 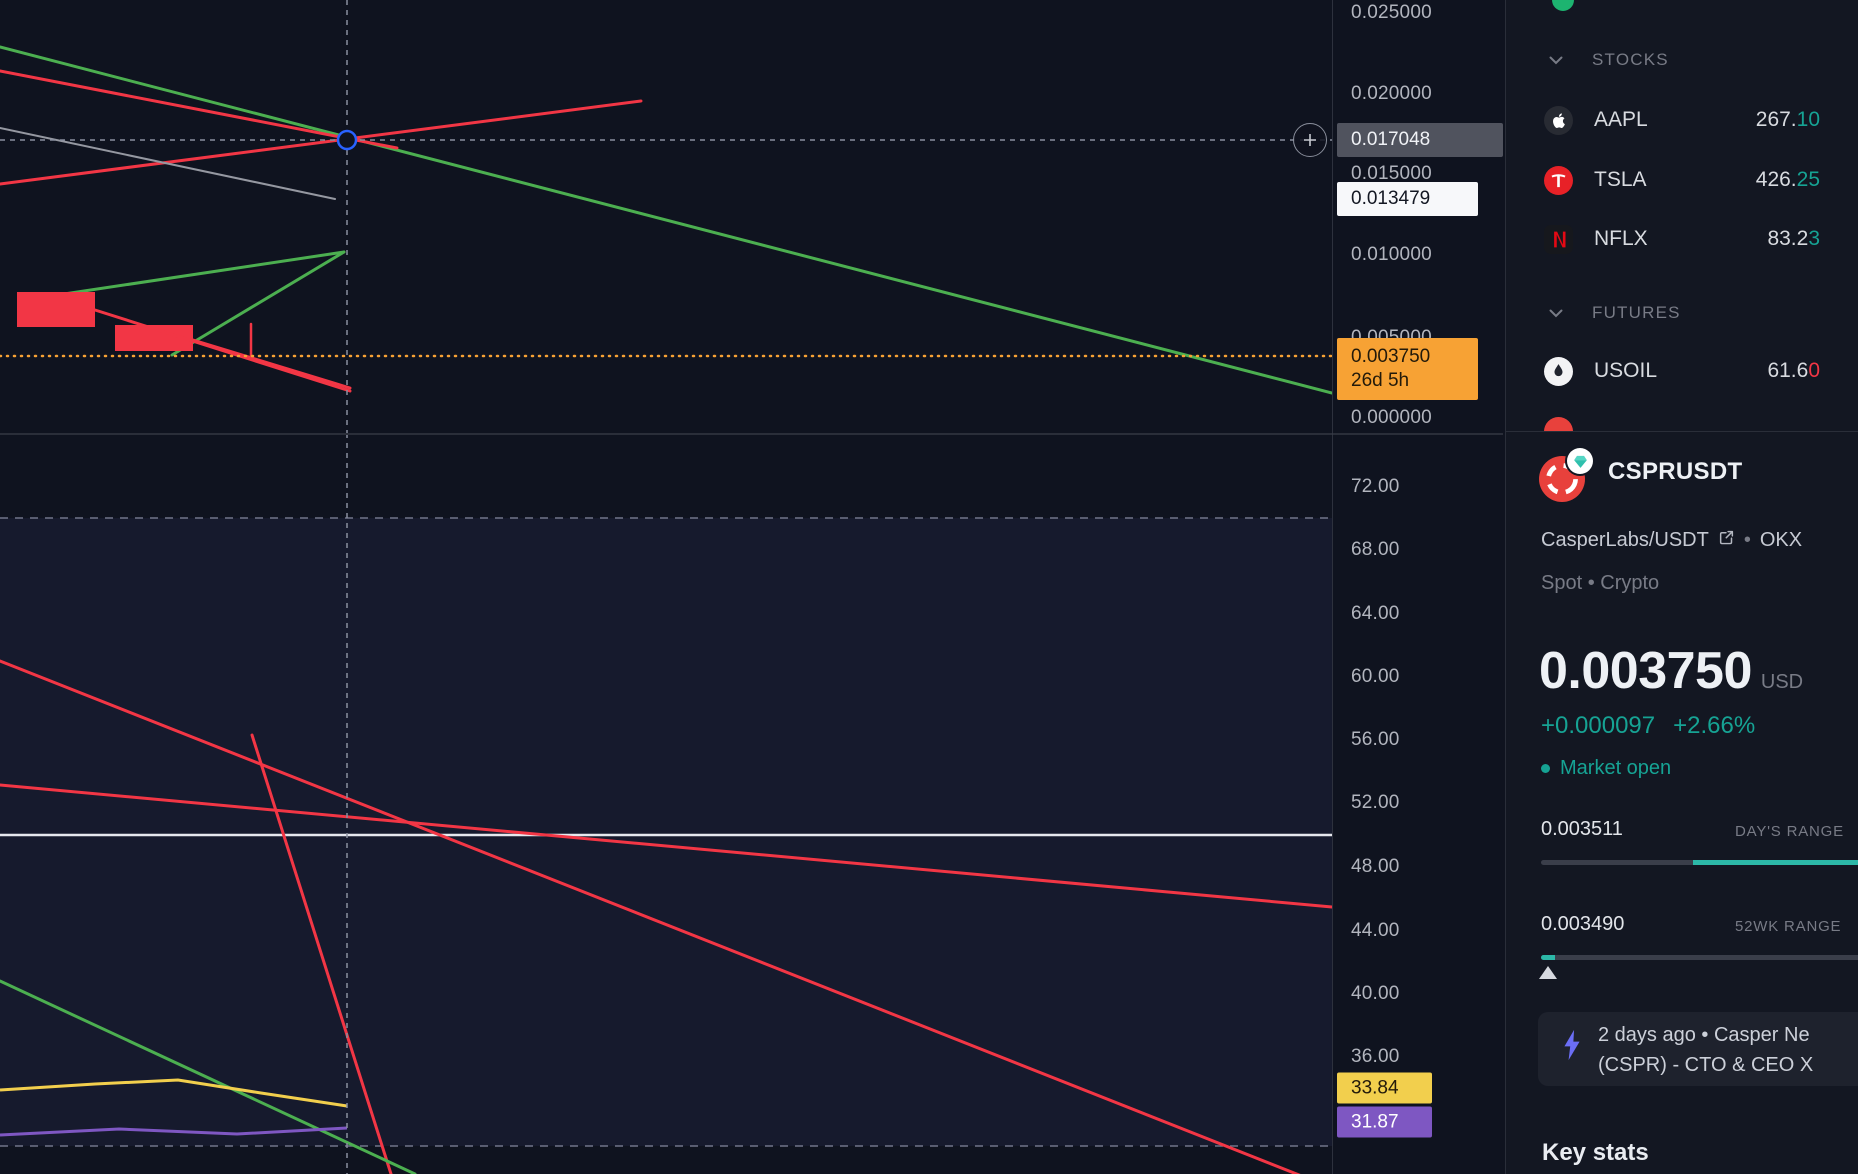 What do you see at coordinates (1375, 993) in the screenshot?
I see `axis-tick: 40.00` at bounding box center [1375, 993].